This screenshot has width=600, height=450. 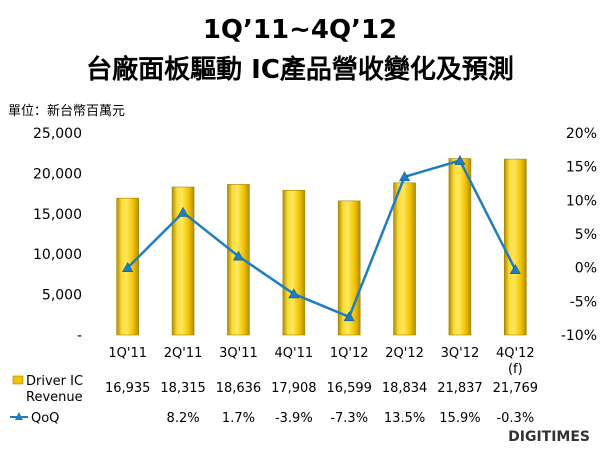 What do you see at coordinates (127, 353) in the screenshot?
I see `x-tick-label: 1Q'11` at bounding box center [127, 353].